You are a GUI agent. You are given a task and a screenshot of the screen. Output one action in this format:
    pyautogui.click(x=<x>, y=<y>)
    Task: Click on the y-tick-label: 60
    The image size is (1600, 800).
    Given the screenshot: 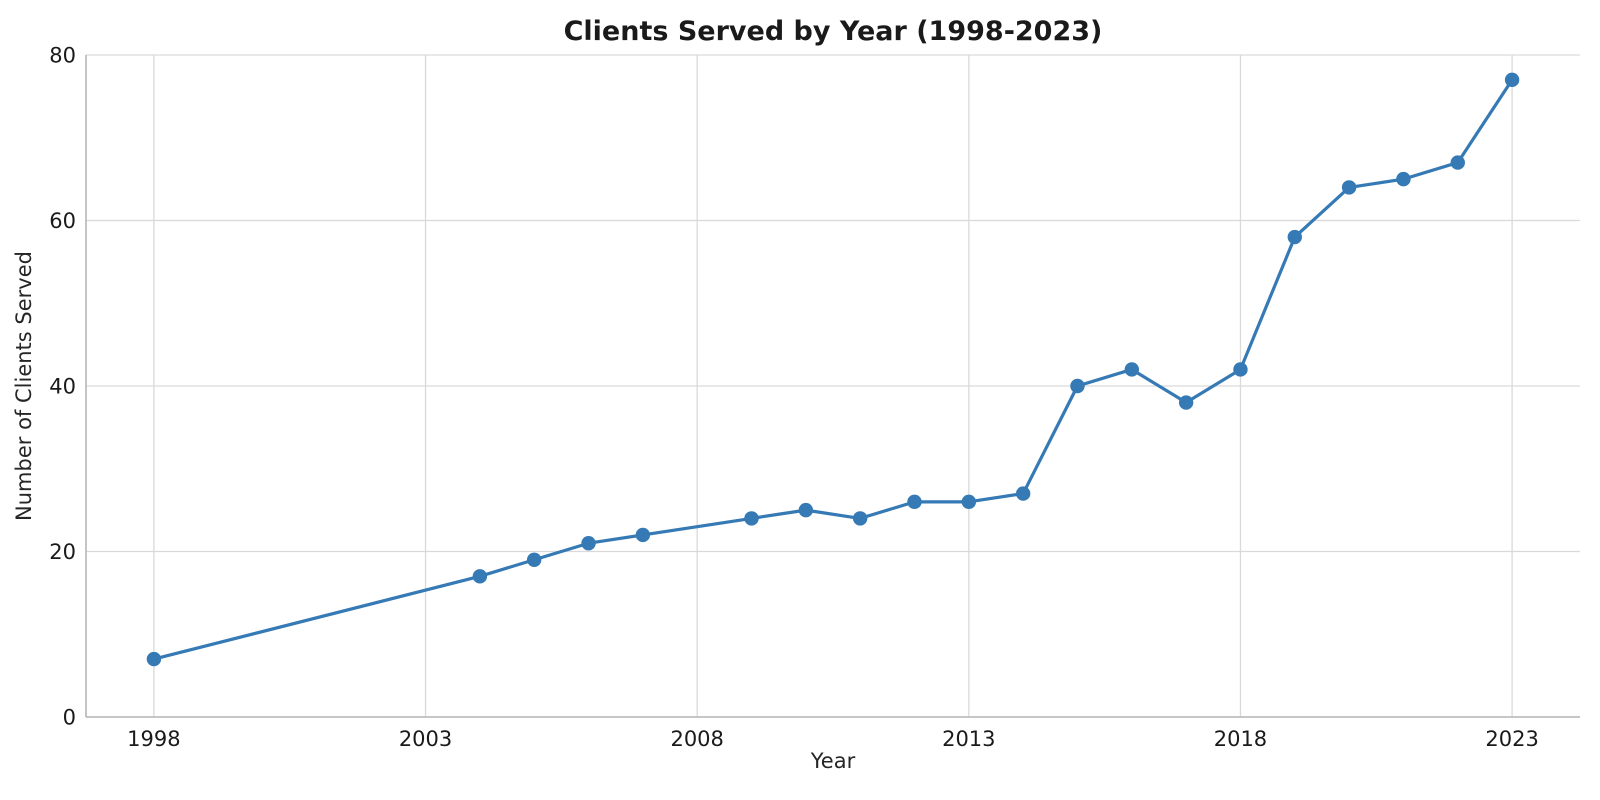 What is the action you would take?
    pyautogui.click(x=62, y=221)
    